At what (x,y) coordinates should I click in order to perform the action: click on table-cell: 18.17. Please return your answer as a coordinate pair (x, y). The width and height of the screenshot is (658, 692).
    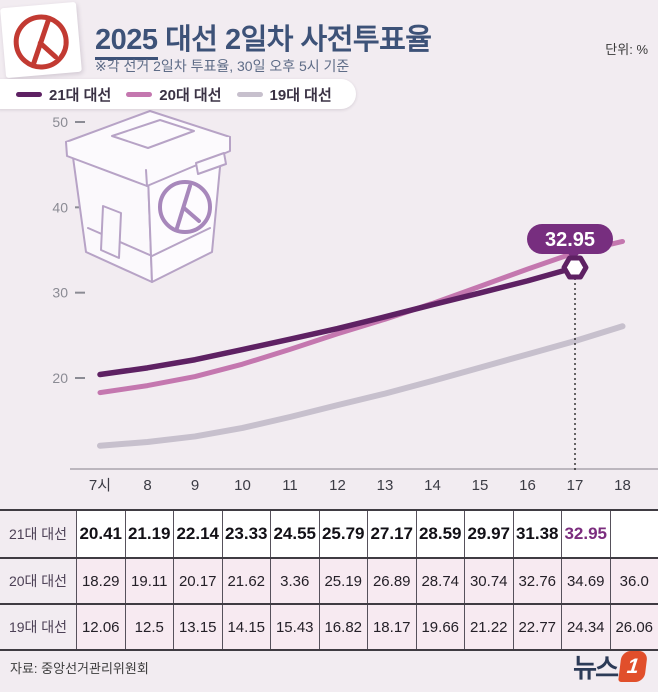
    Looking at the image, I should click on (391, 627).